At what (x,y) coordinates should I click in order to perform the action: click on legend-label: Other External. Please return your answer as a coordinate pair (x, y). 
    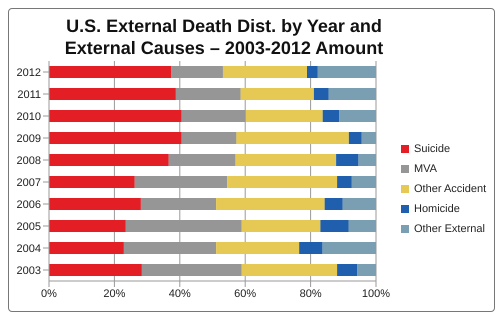
    Looking at the image, I should click on (449, 229).